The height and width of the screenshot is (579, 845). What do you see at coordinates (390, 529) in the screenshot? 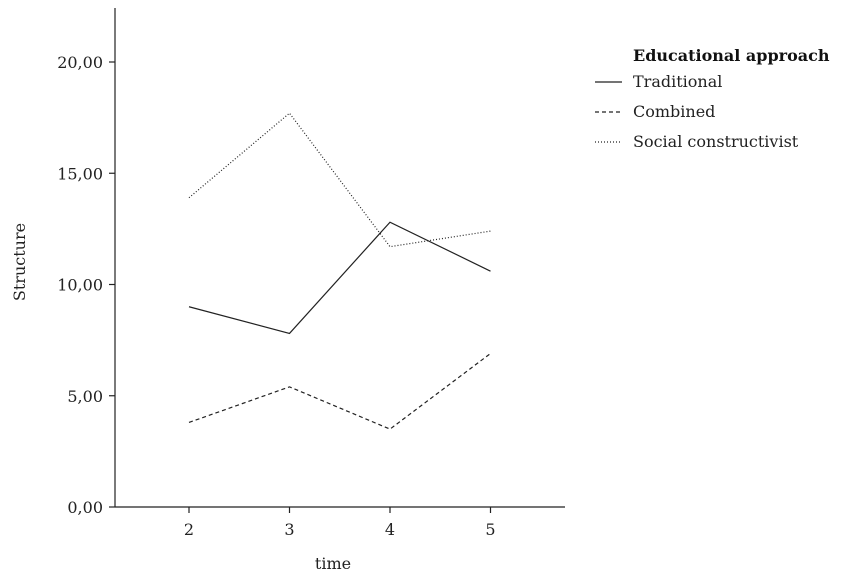
I see `x-tick-label: 4` at bounding box center [390, 529].